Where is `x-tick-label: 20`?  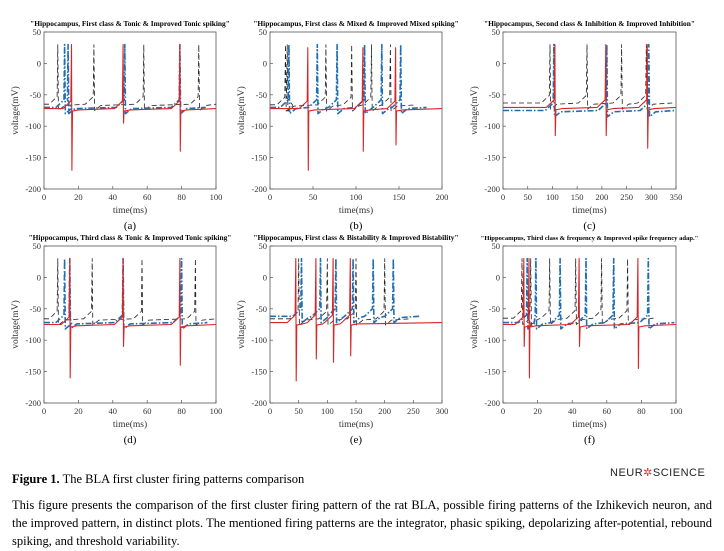
x-tick-label: 20 is located at coordinates (78, 197).